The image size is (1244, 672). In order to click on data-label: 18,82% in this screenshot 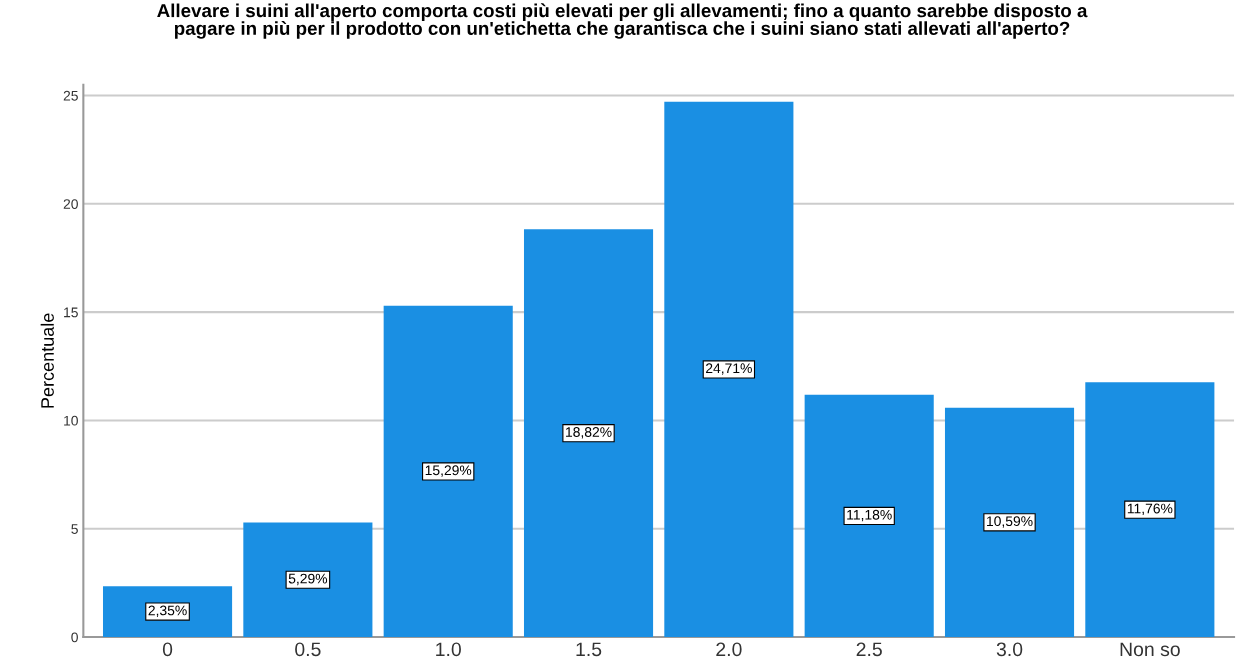, I will do `click(589, 433)`.